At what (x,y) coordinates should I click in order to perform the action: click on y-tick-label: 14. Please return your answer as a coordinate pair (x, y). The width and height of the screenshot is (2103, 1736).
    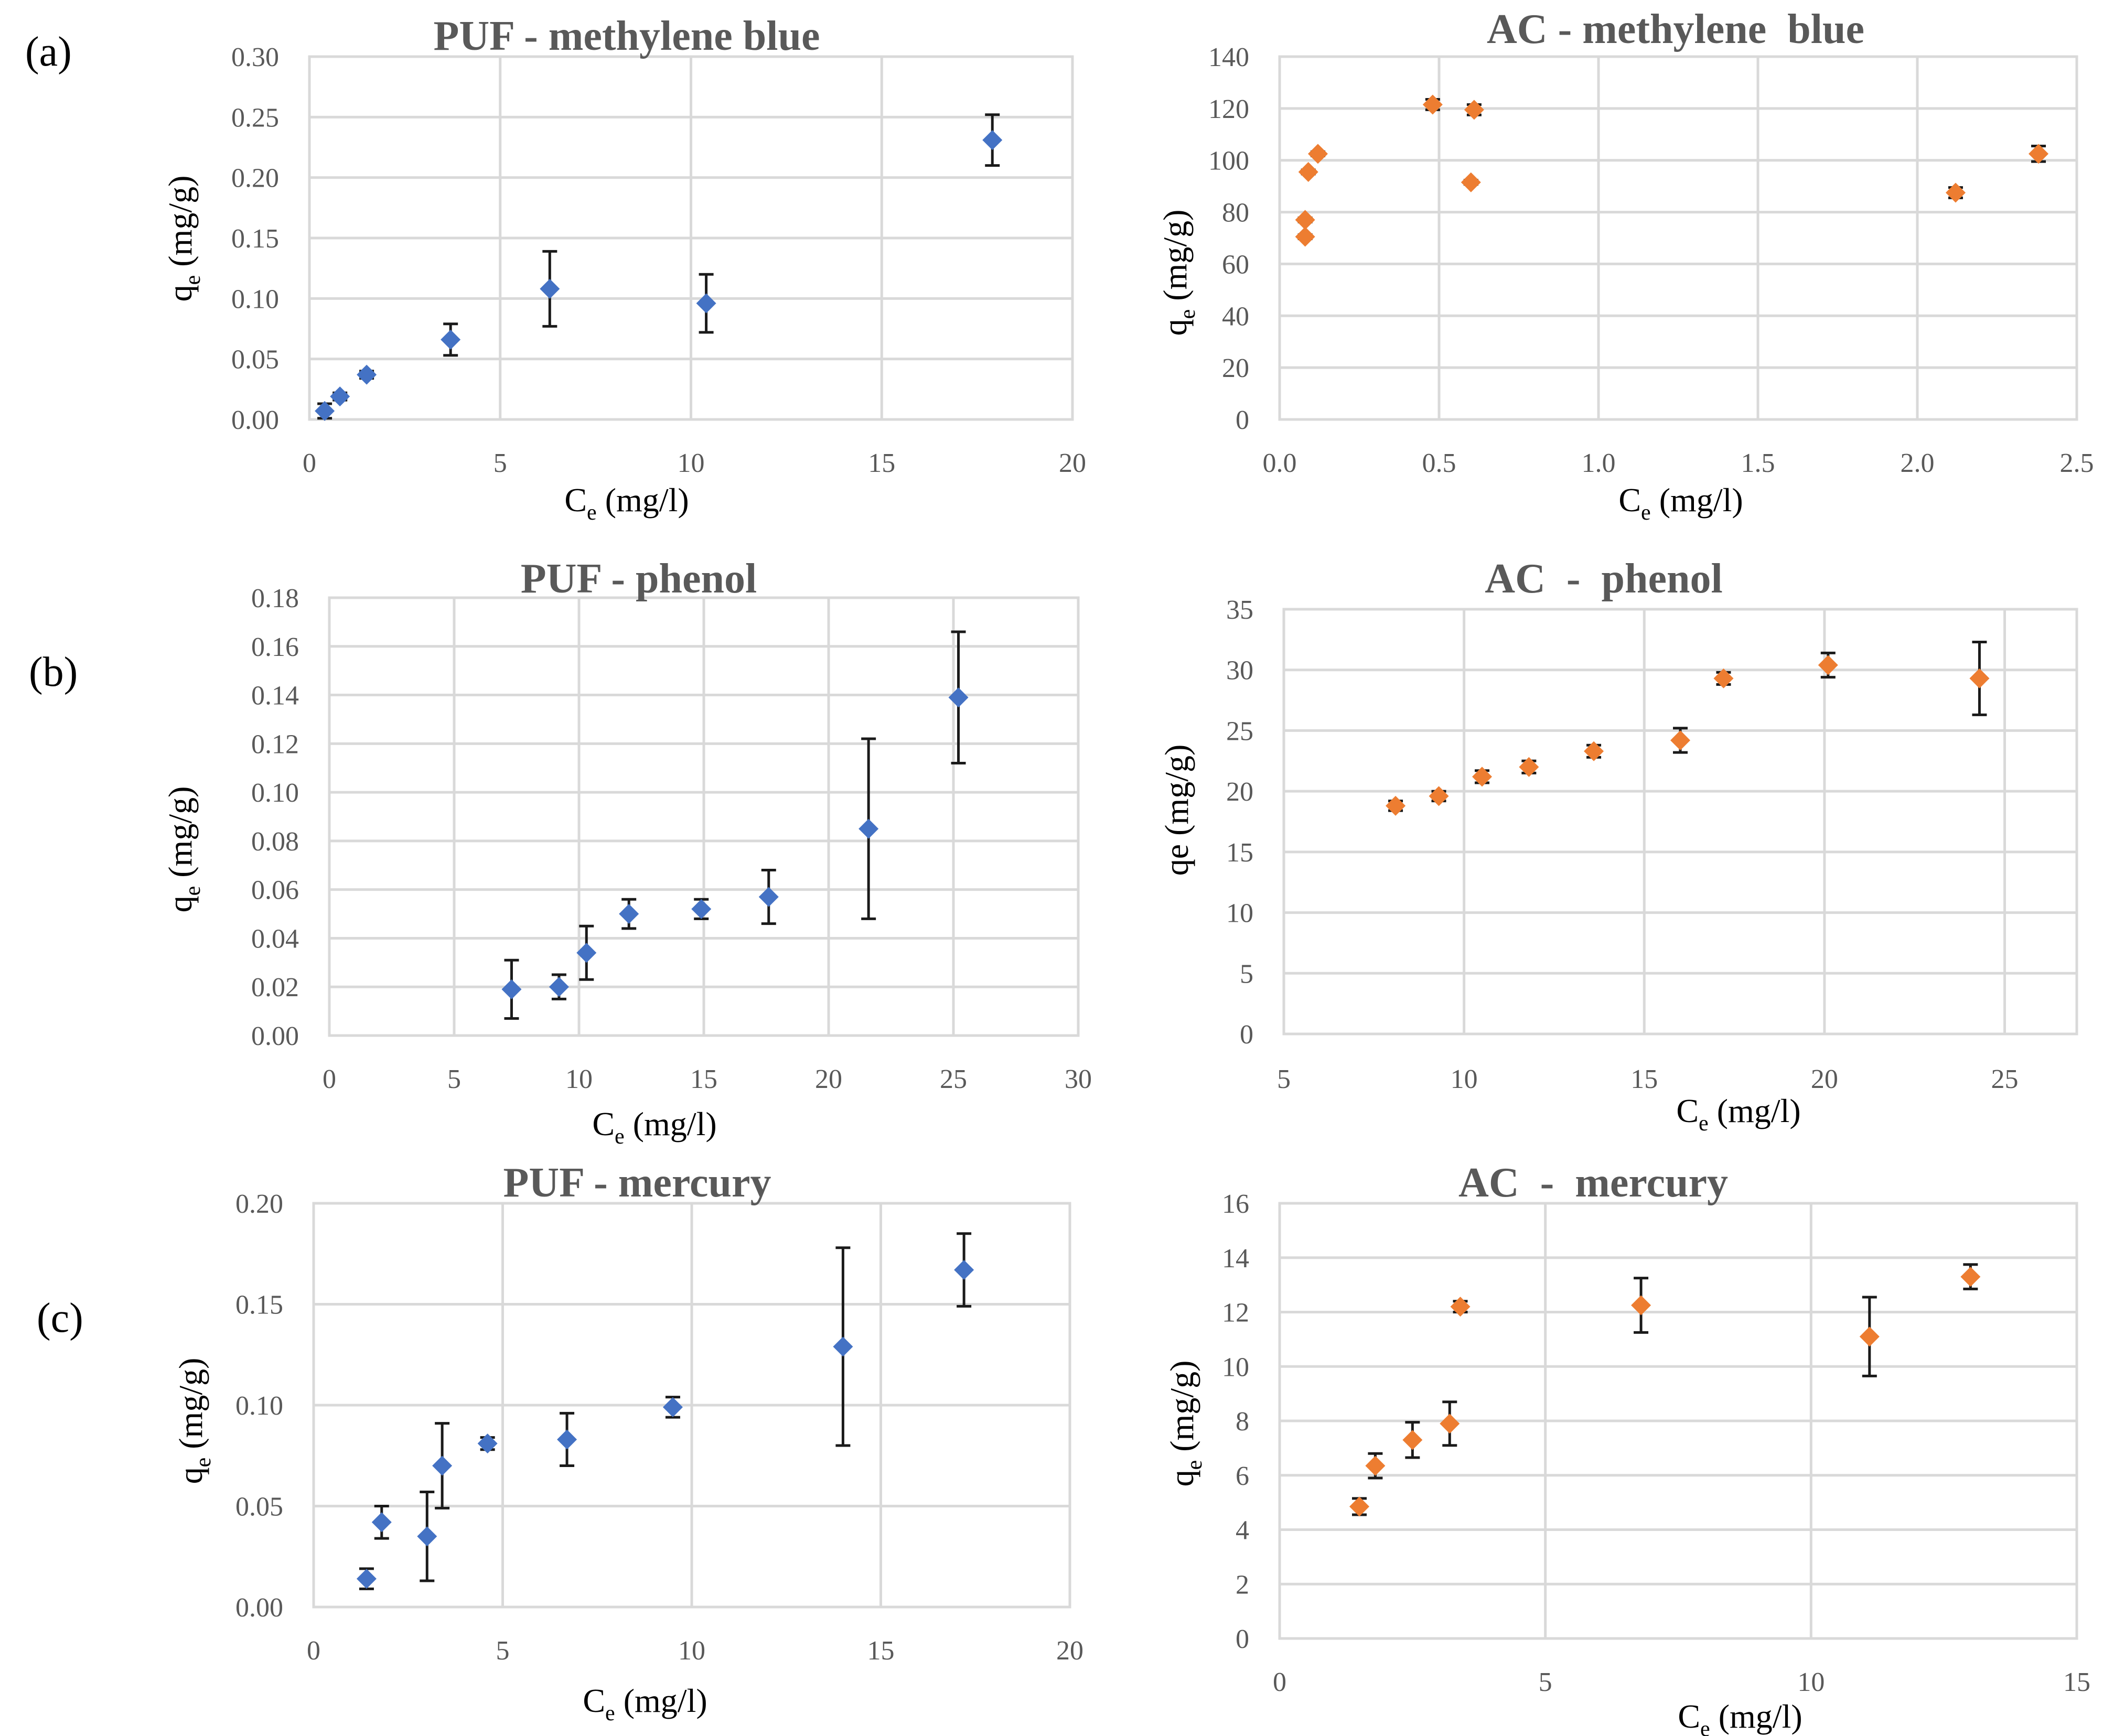
    Looking at the image, I should click on (1235, 1259).